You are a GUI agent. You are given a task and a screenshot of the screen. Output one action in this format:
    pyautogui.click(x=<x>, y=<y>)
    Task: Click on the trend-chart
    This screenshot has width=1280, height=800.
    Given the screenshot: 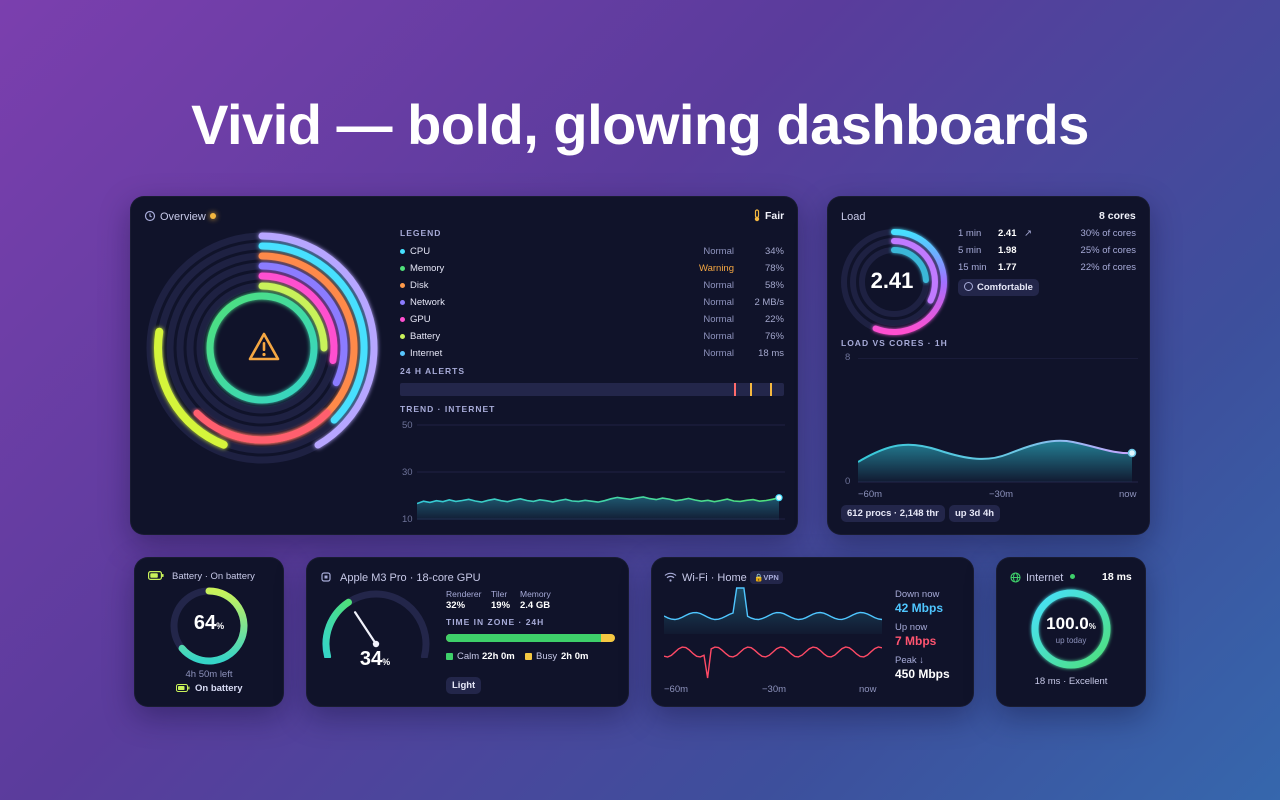 What is the action you would take?
    pyautogui.click(x=601, y=472)
    